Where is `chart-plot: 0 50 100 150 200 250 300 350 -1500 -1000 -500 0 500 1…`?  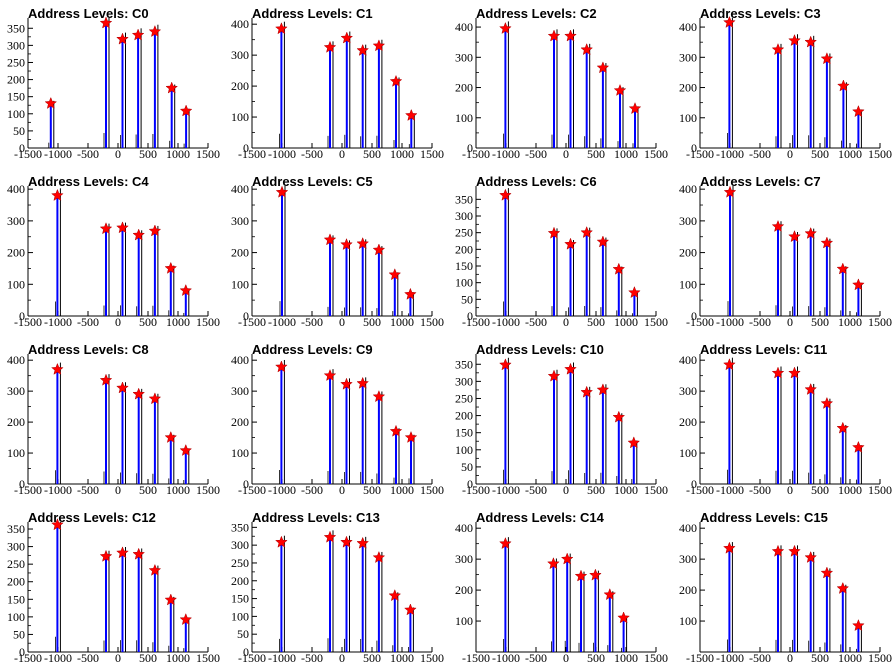
chart-plot: 0 50 100 150 200 250 300 350 -1500 -1000 -500 0 500 1… is located at coordinates (561, 257).